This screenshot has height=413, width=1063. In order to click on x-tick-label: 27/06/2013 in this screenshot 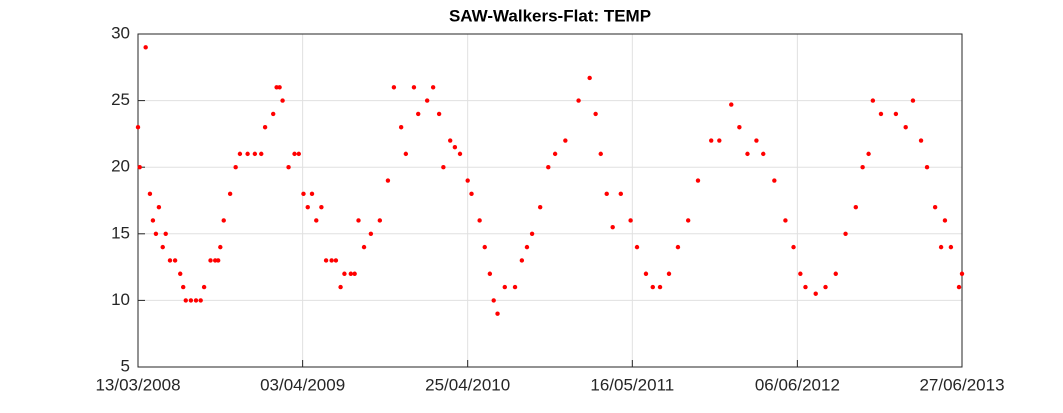, I will do `click(961, 384)`.